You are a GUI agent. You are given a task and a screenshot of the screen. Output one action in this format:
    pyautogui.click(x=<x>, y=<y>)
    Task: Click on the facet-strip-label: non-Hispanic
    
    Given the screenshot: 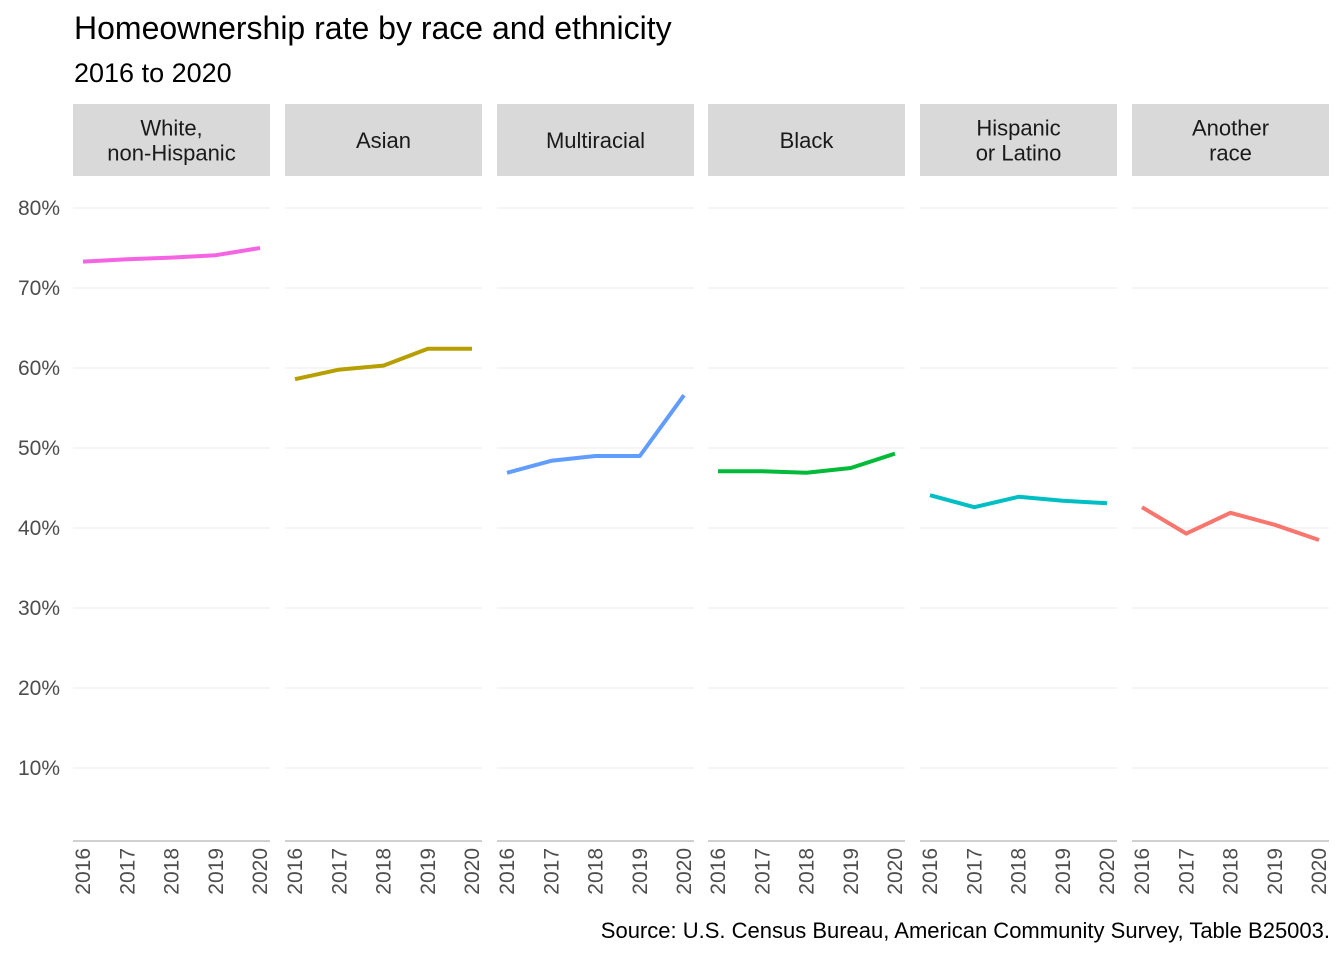 What is the action you would take?
    pyautogui.click(x=171, y=153)
    